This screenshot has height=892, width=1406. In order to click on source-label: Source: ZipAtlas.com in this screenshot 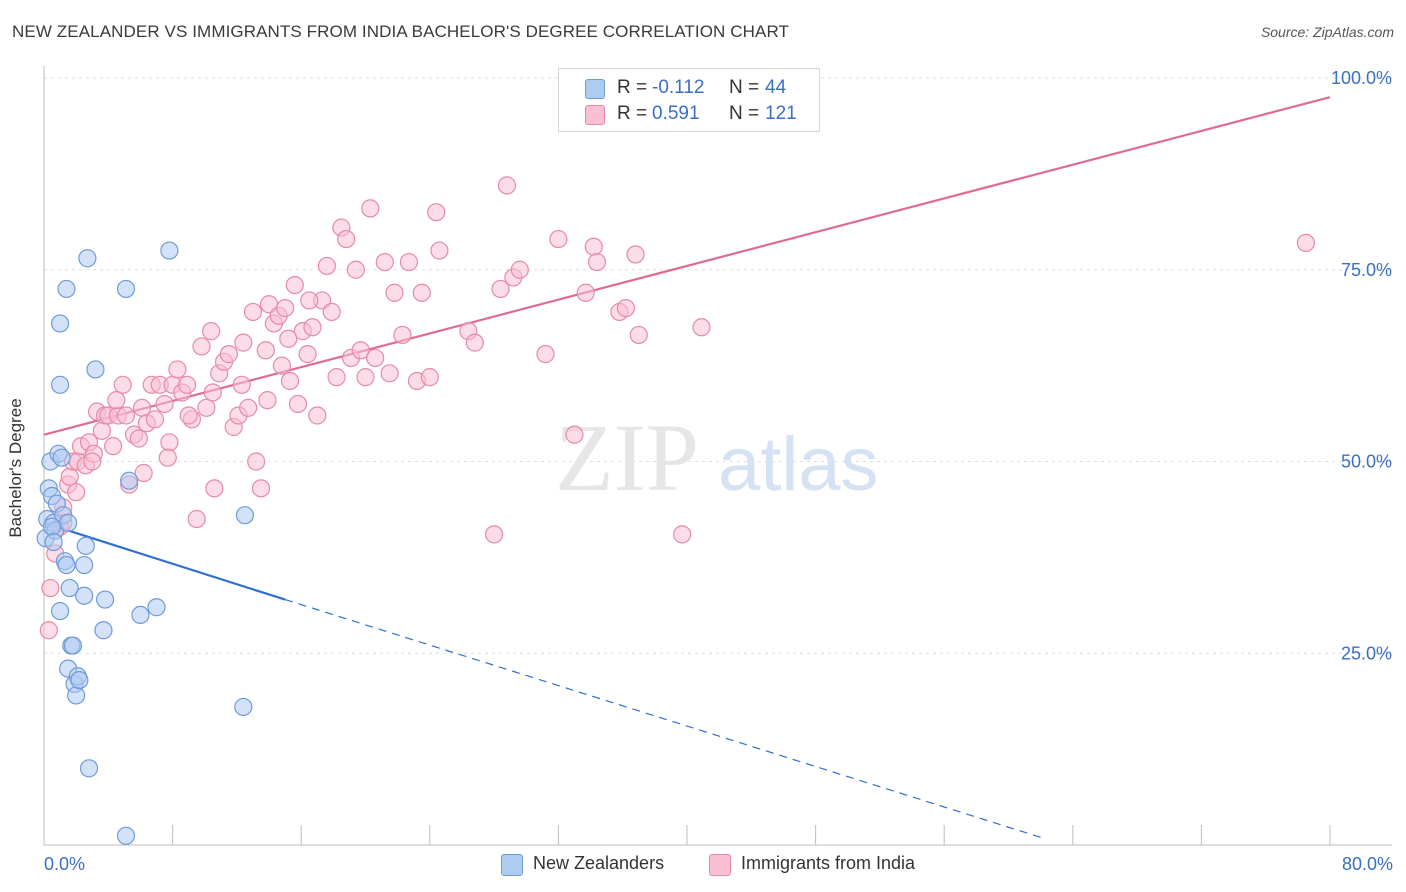, I will do `click(1327, 32)`.